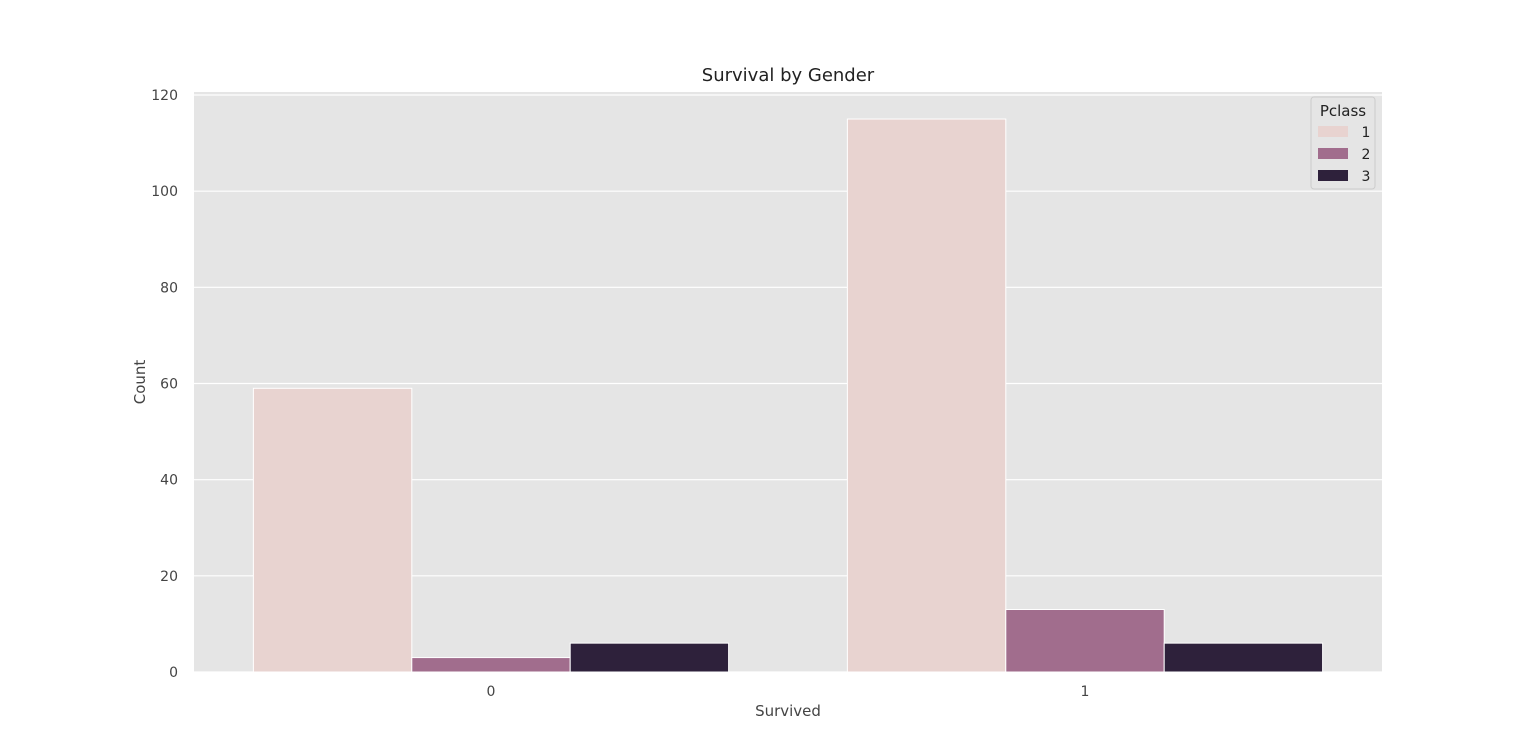 This screenshot has height=754, width=1536. What do you see at coordinates (169, 577) in the screenshot?
I see `y-tick-label: 20` at bounding box center [169, 577].